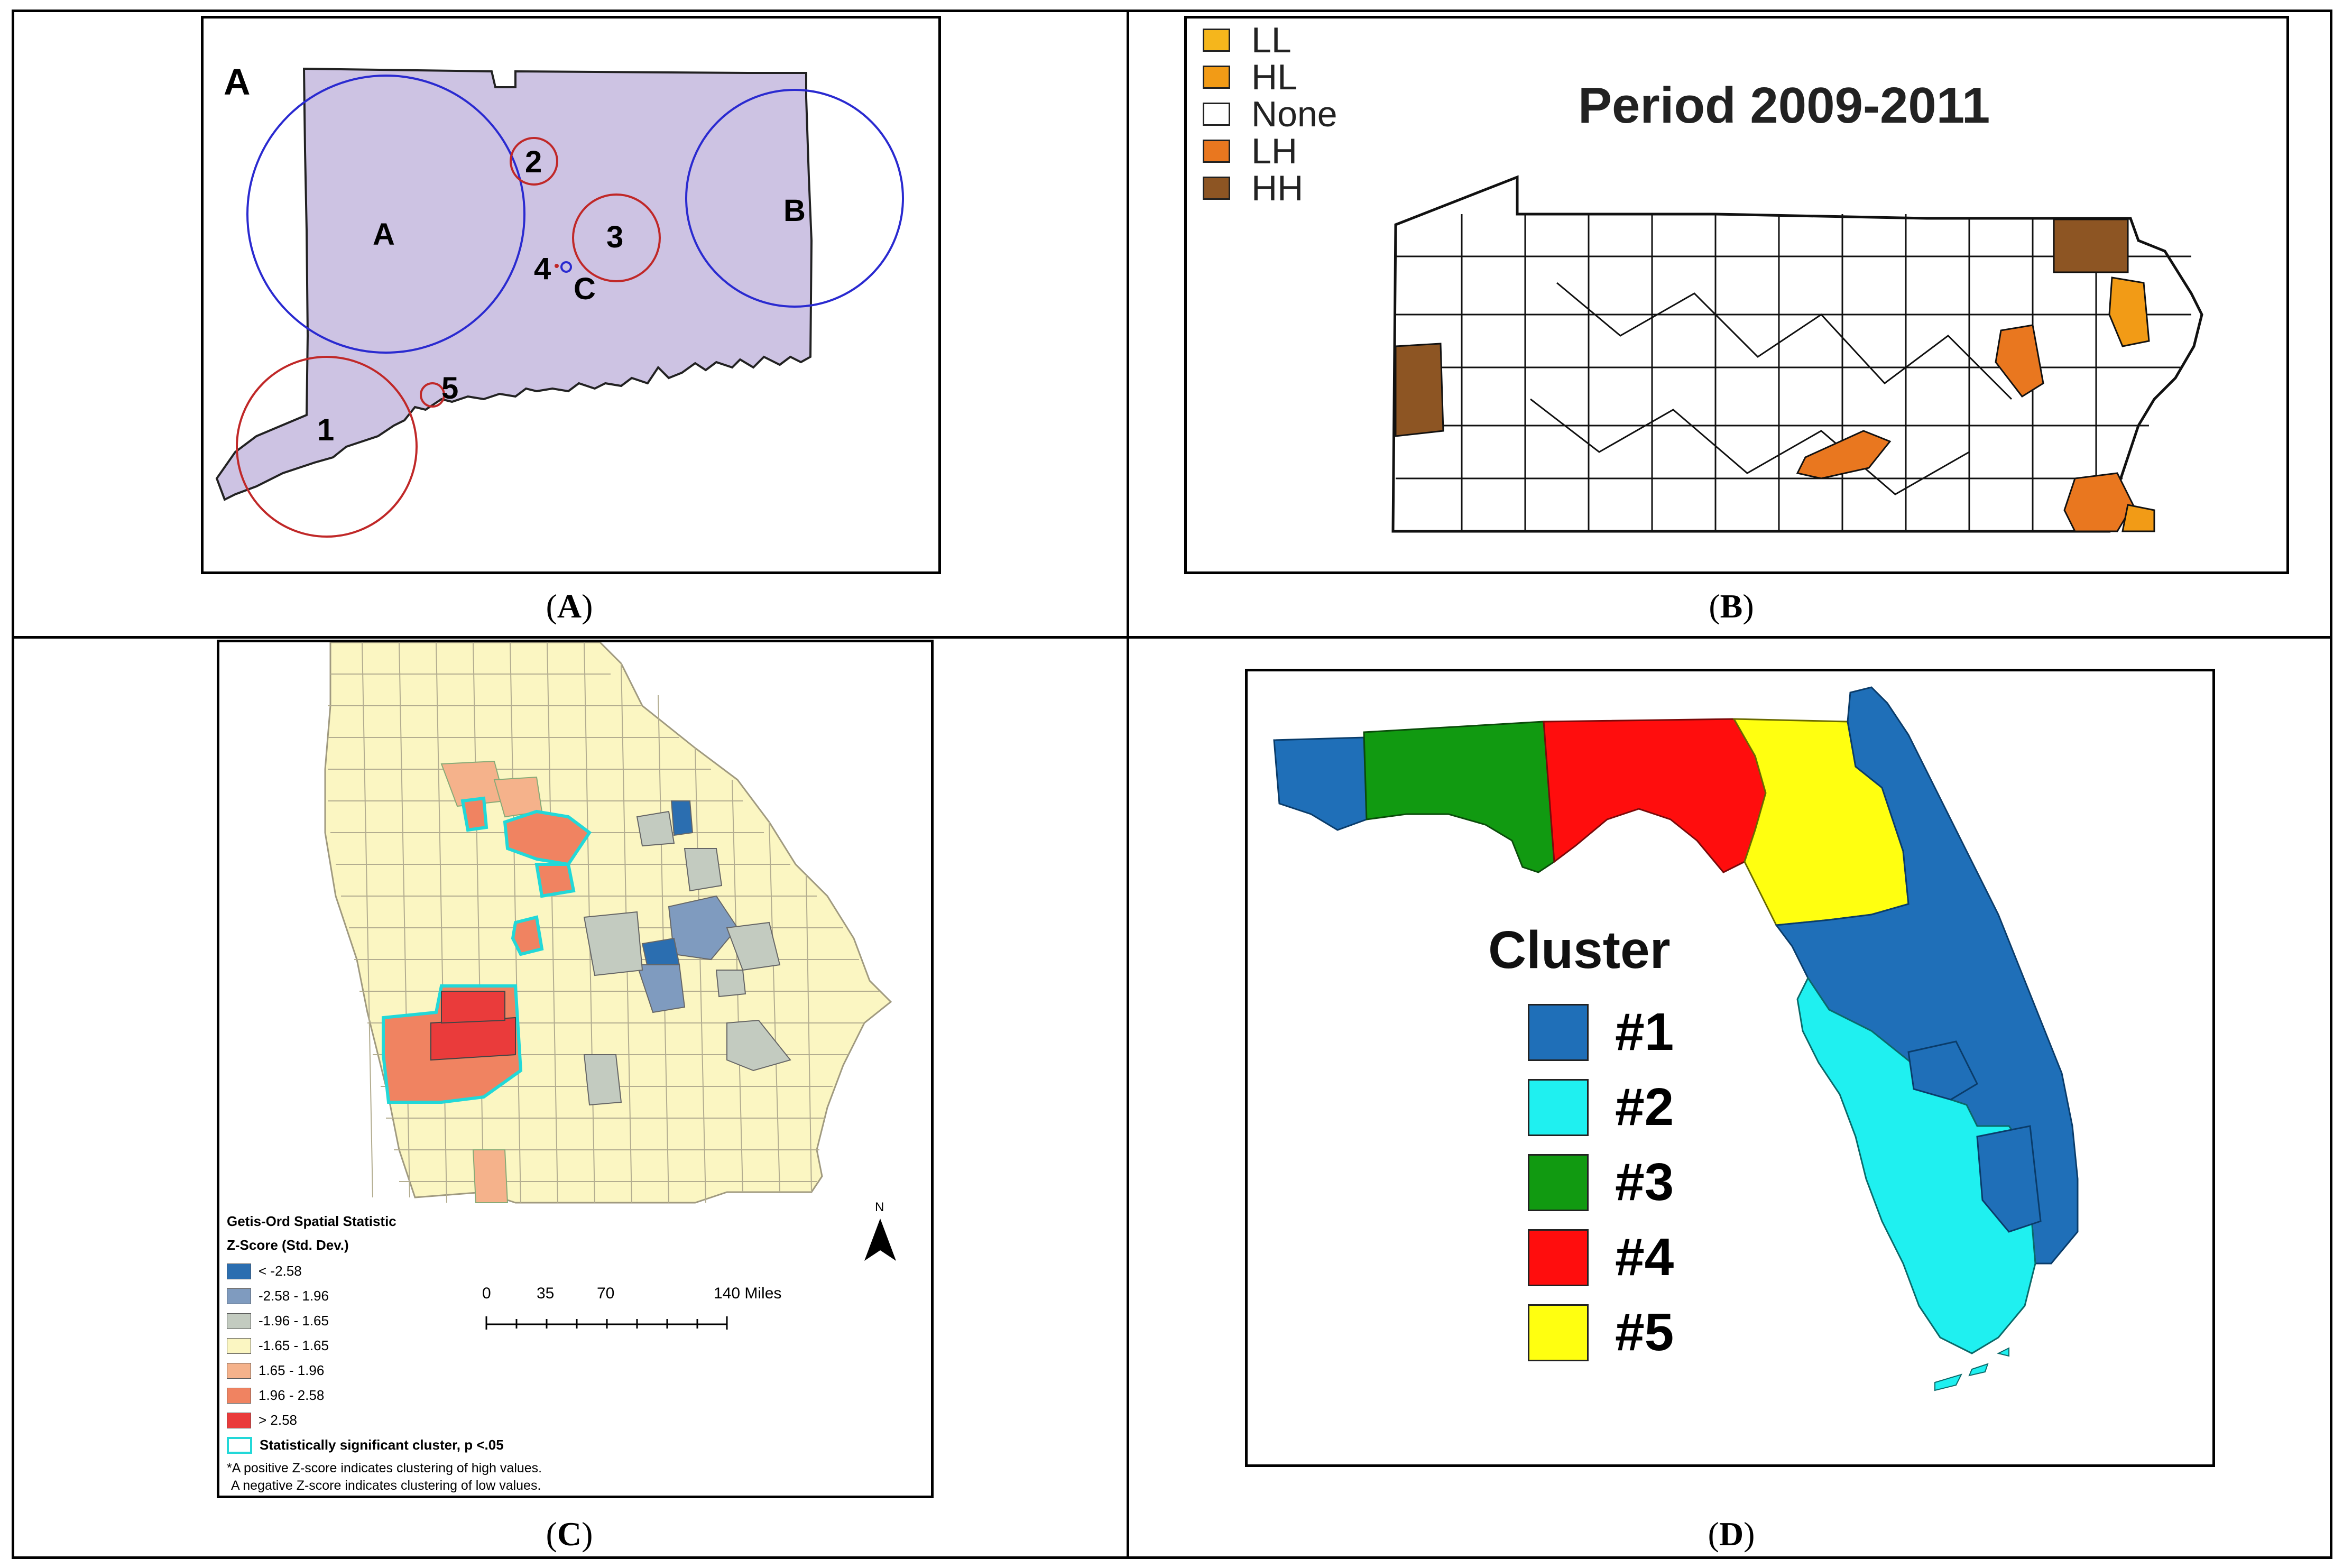 This screenshot has height=1568, width=2343. What do you see at coordinates (566, 267) in the screenshot?
I see `circle-C` at bounding box center [566, 267].